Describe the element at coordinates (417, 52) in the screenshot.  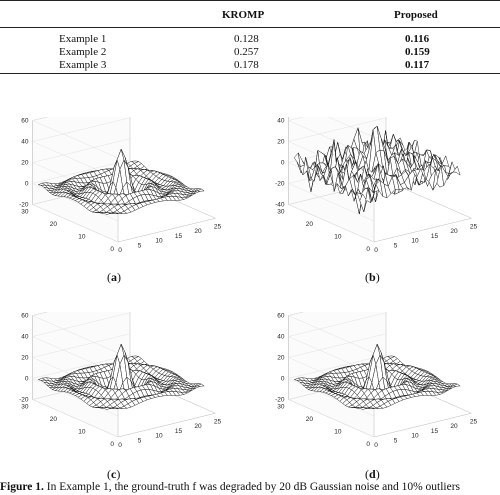
I see `table-cell-proposed: 0.159` at that location.